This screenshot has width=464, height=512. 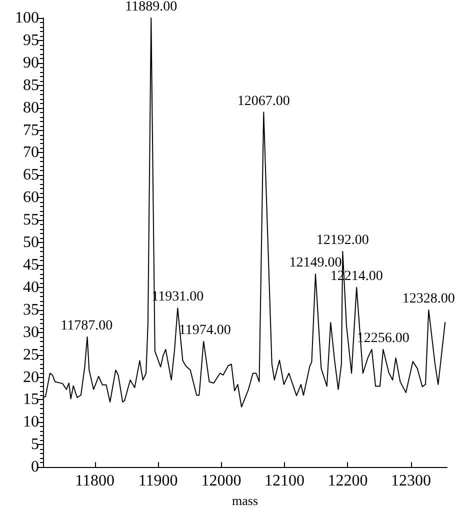 What do you see at coordinates (31, 377) in the screenshot?
I see `y-tick-label: 20` at bounding box center [31, 377].